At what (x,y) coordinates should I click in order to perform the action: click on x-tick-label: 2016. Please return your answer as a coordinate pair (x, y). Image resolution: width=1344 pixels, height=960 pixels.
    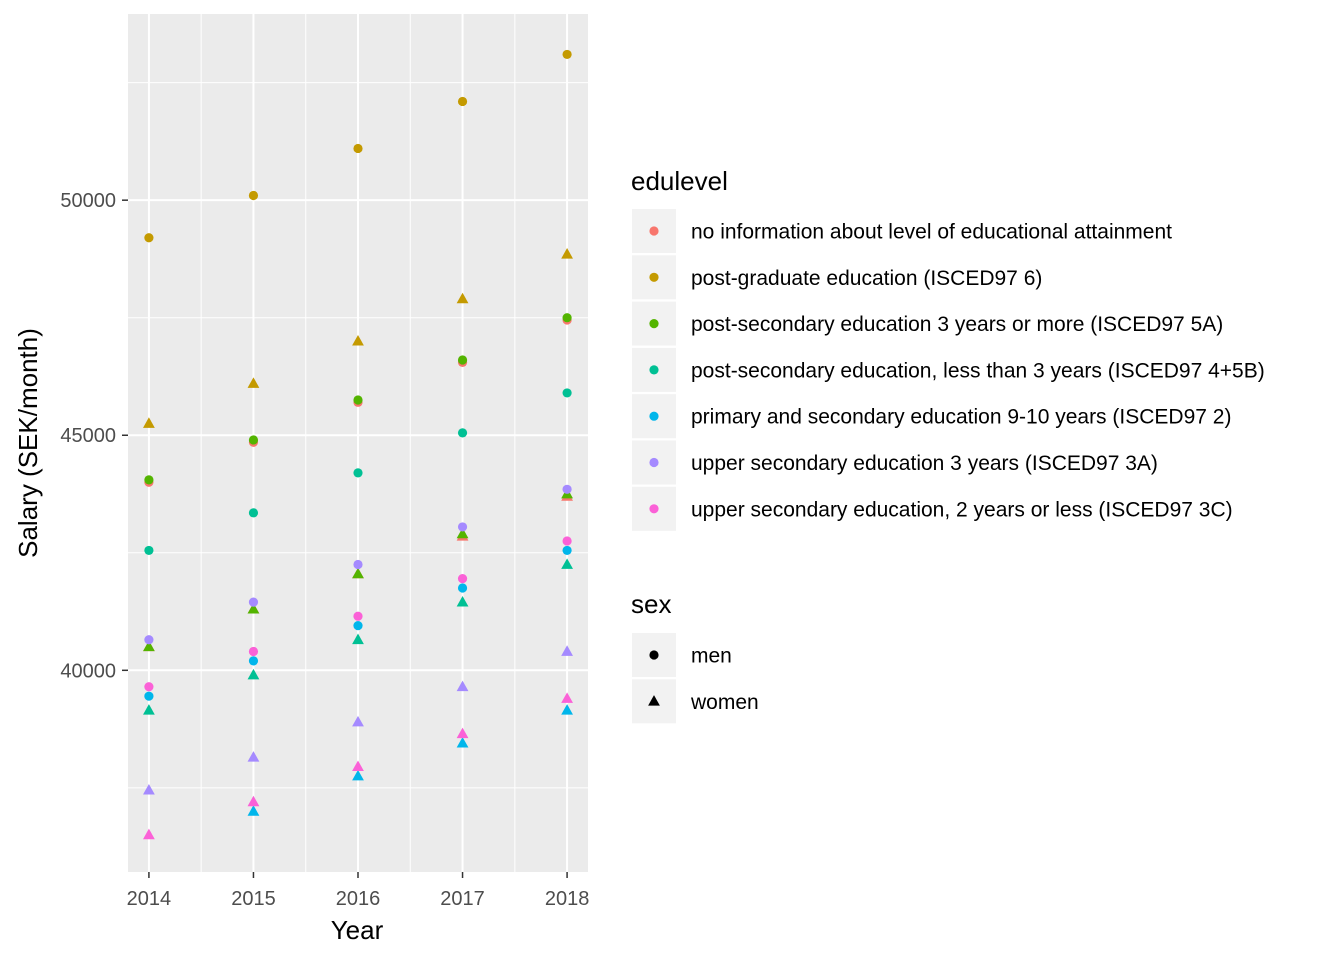
    Looking at the image, I should click on (358, 899).